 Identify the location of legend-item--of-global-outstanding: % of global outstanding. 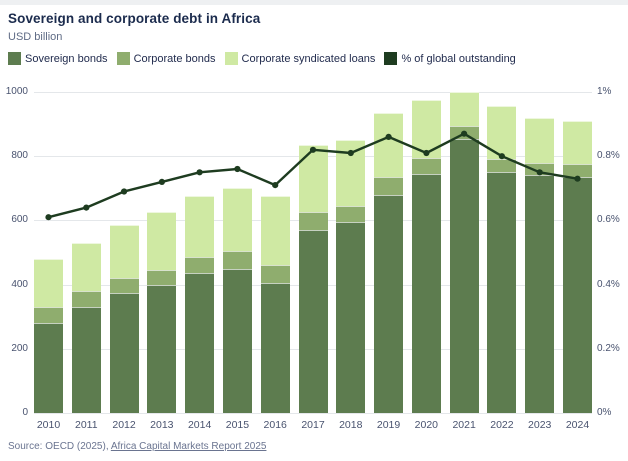
(450, 58).